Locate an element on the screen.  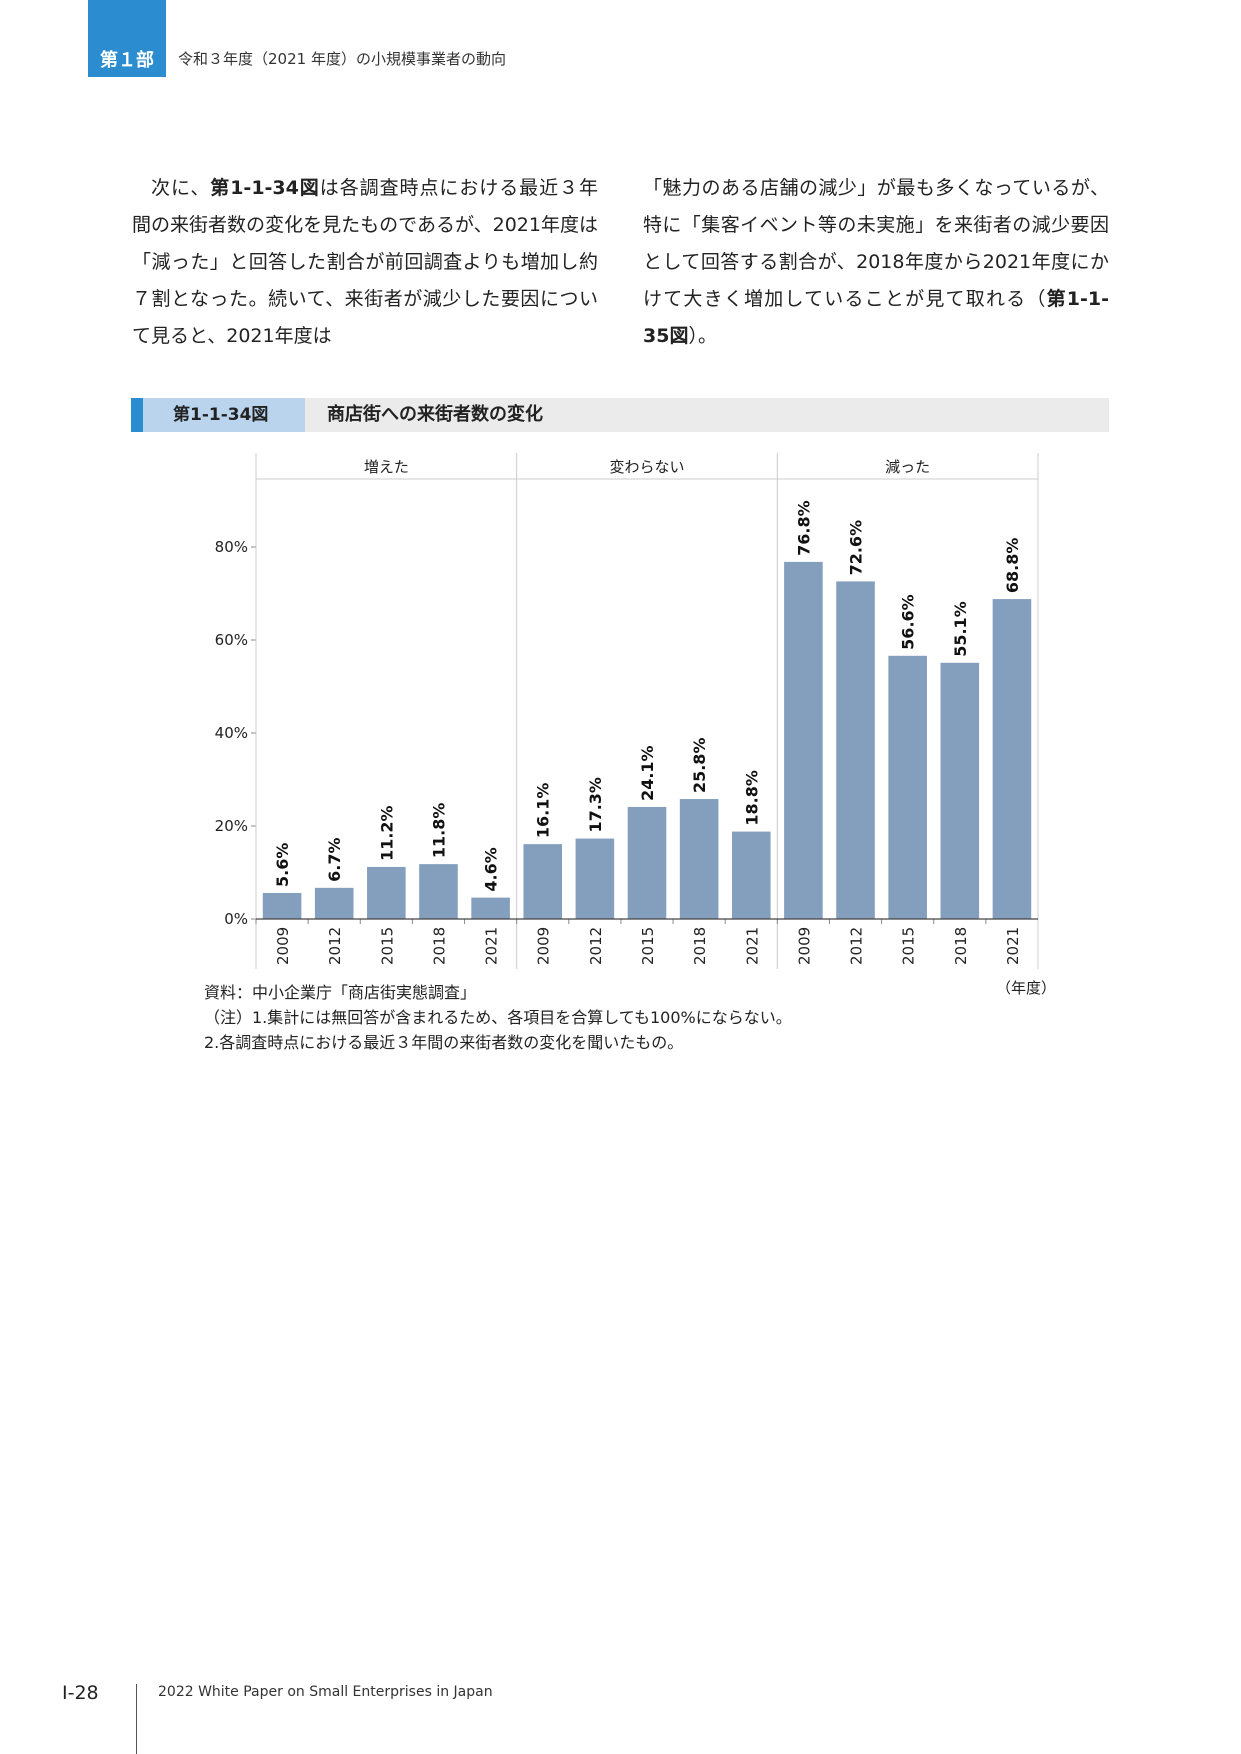
facet-label: 増えた is located at coordinates (386, 467).